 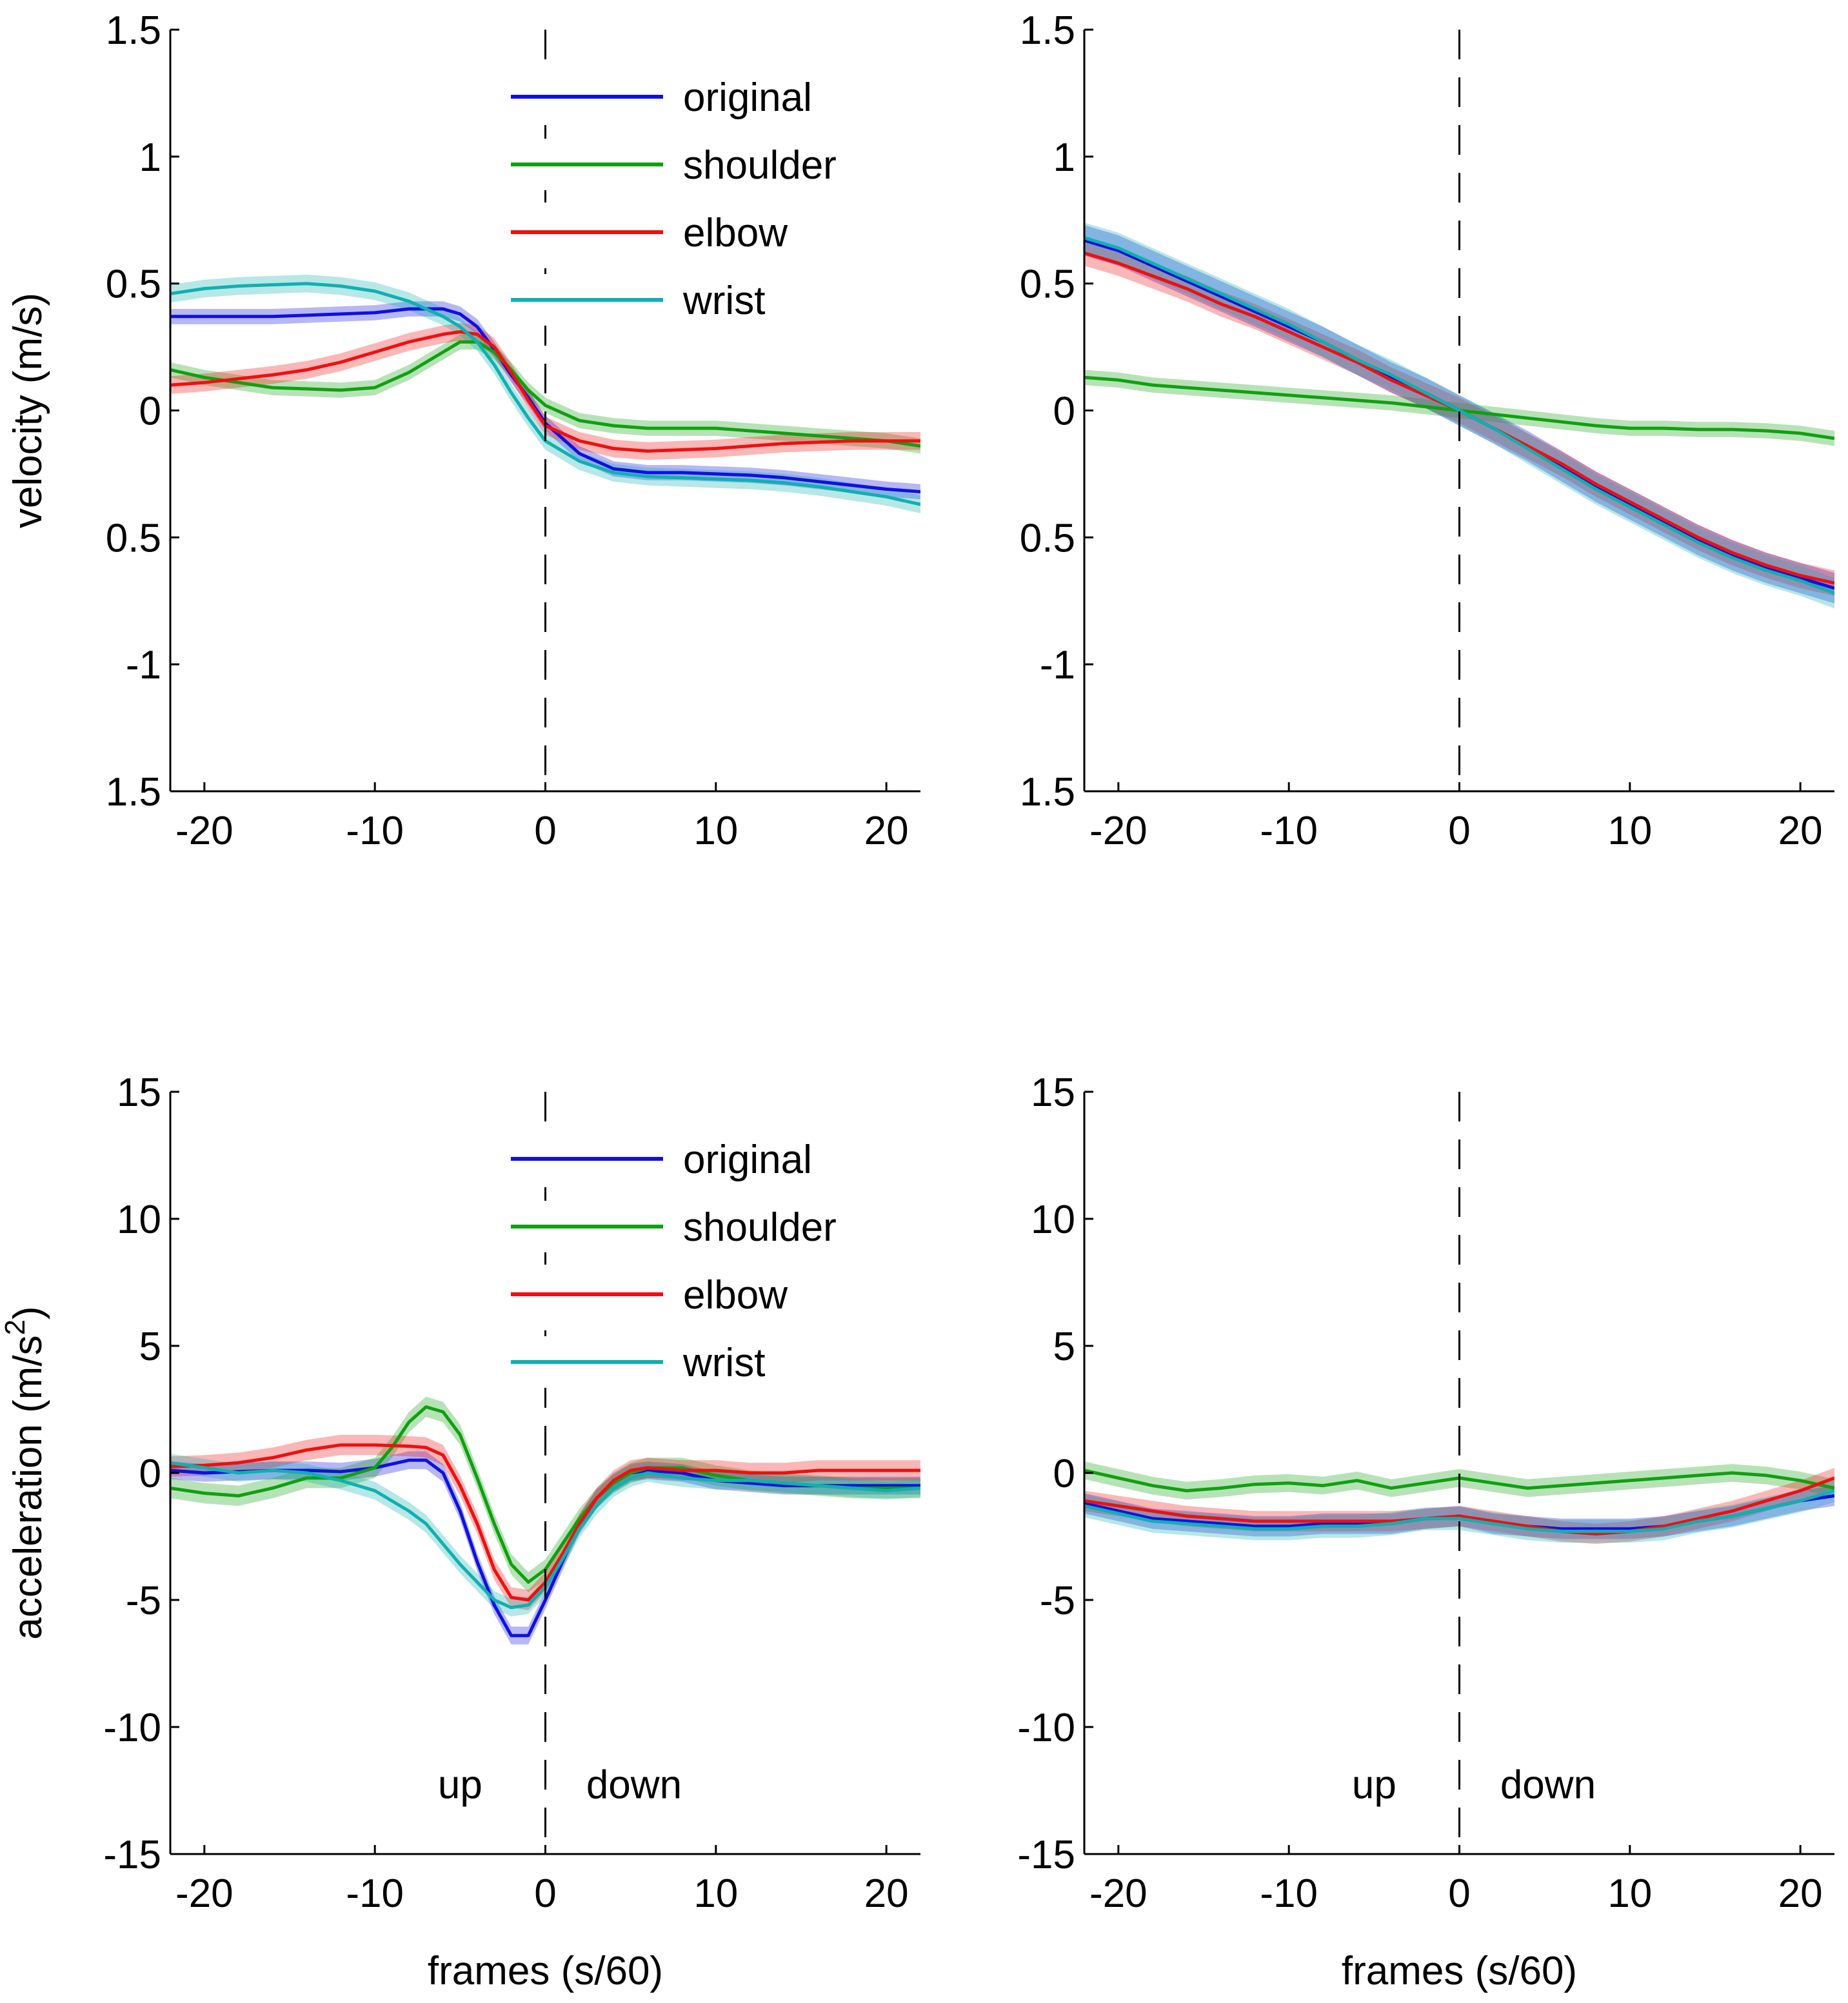 I want to click on line-original, so click(x=545, y=1547).